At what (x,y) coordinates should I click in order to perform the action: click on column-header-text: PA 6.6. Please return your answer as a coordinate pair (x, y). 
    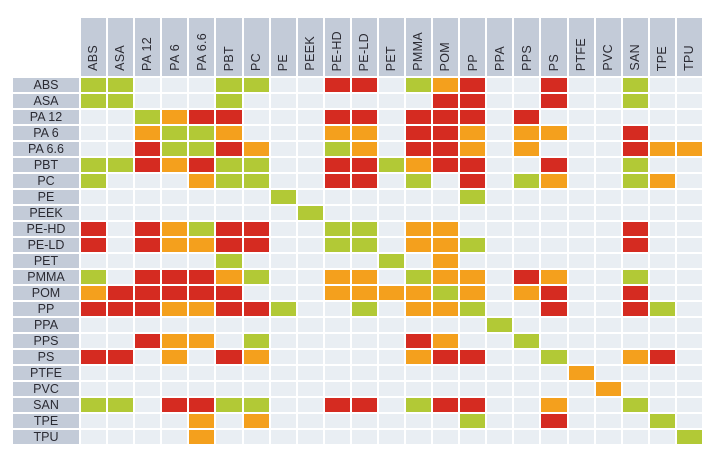
    Looking at the image, I should click on (201, 52).